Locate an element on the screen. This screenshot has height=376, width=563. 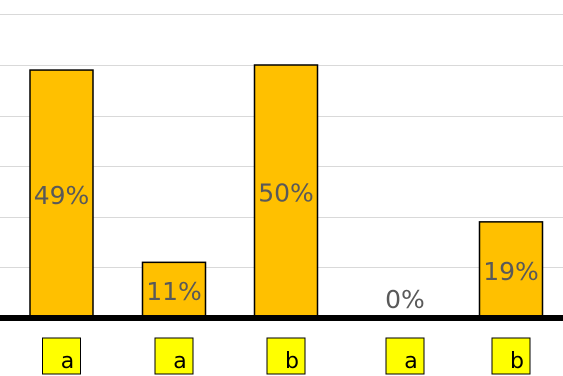
value-label: 11% is located at coordinates (174, 291).